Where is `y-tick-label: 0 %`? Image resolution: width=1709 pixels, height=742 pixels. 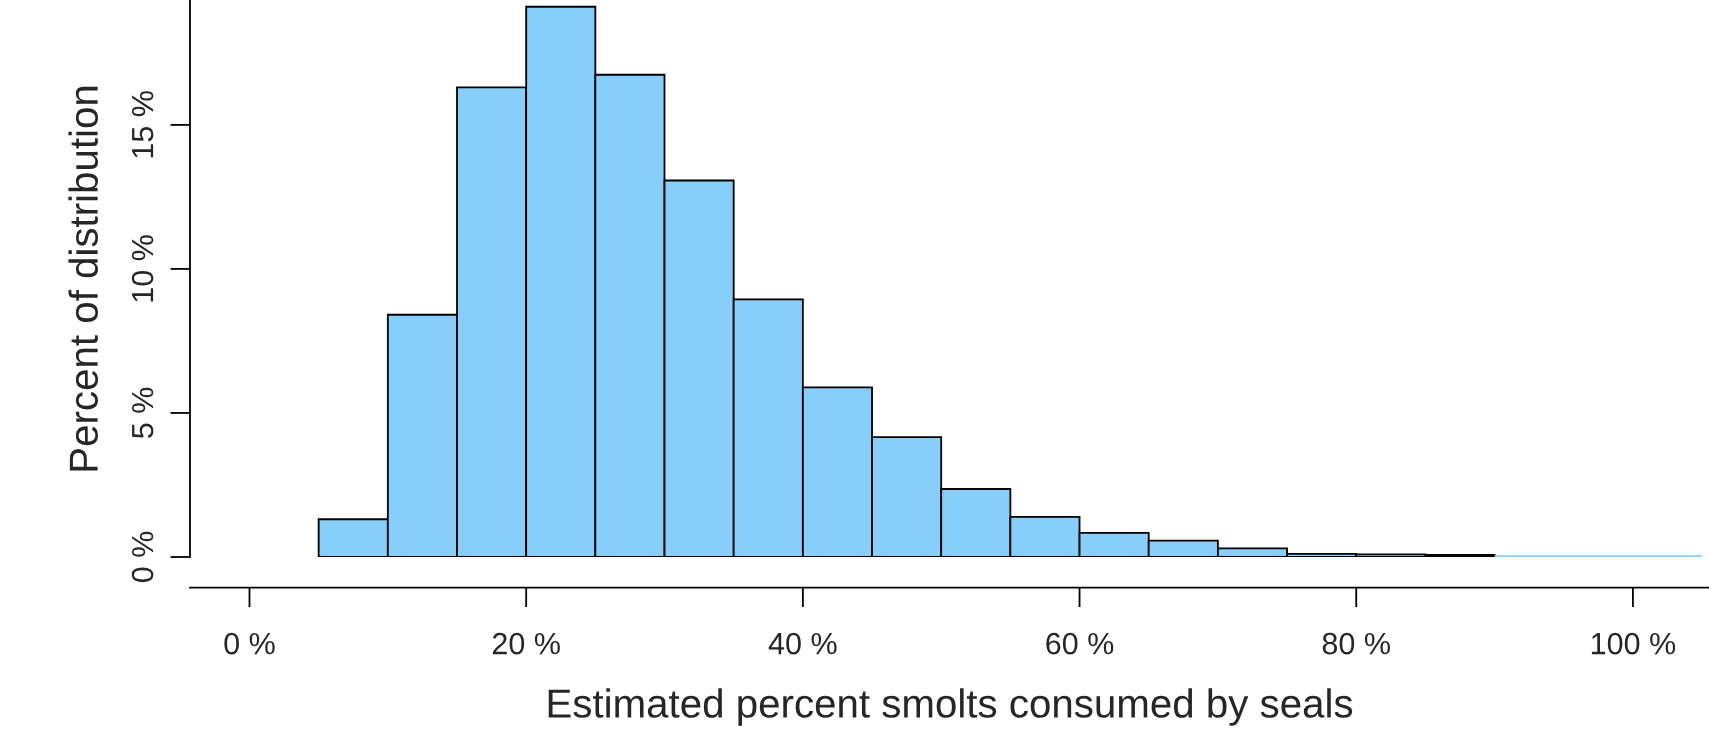
y-tick-label: 0 % is located at coordinates (142, 557).